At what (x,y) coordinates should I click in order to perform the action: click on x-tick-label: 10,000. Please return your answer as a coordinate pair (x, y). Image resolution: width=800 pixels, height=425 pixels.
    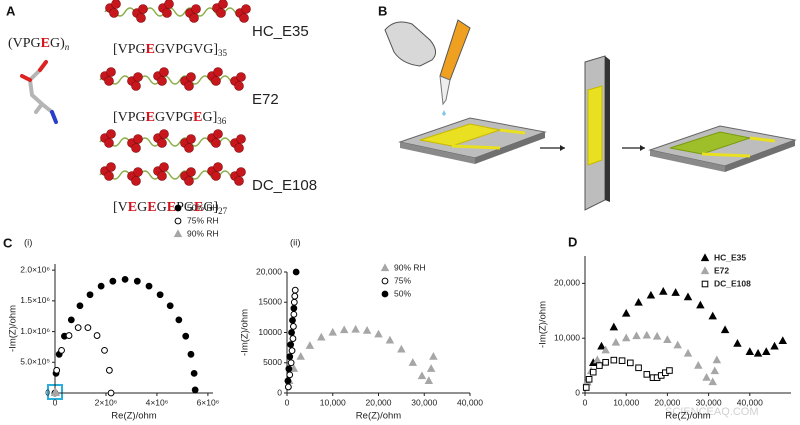
    Looking at the image, I should click on (626, 402).